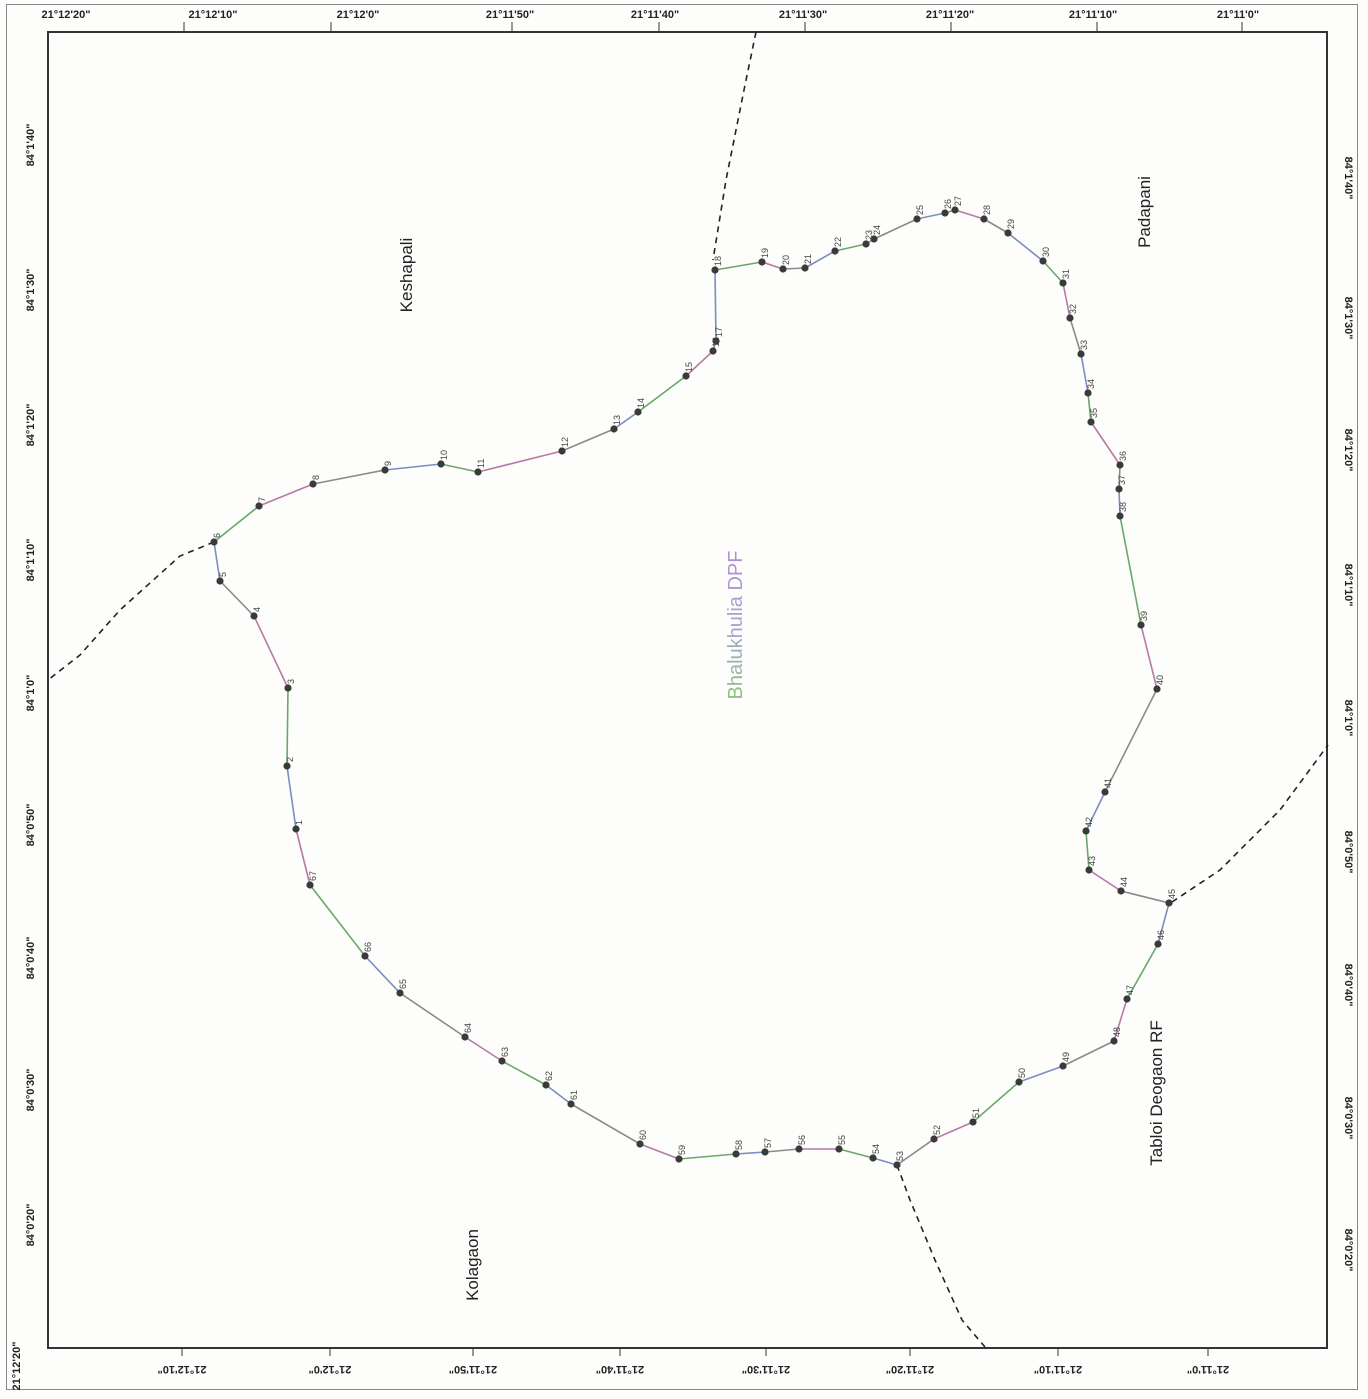  Describe the element at coordinates (1130, 990) in the screenshot. I see `pillar-label: 47` at that location.